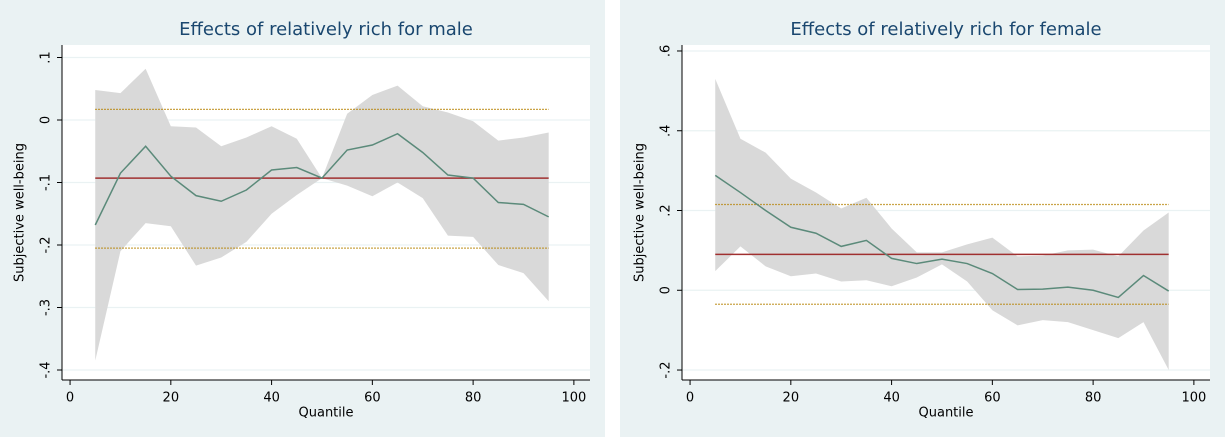  What do you see at coordinates (666, 210) in the screenshot?
I see `y-tick-label: .2` at bounding box center [666, 210].